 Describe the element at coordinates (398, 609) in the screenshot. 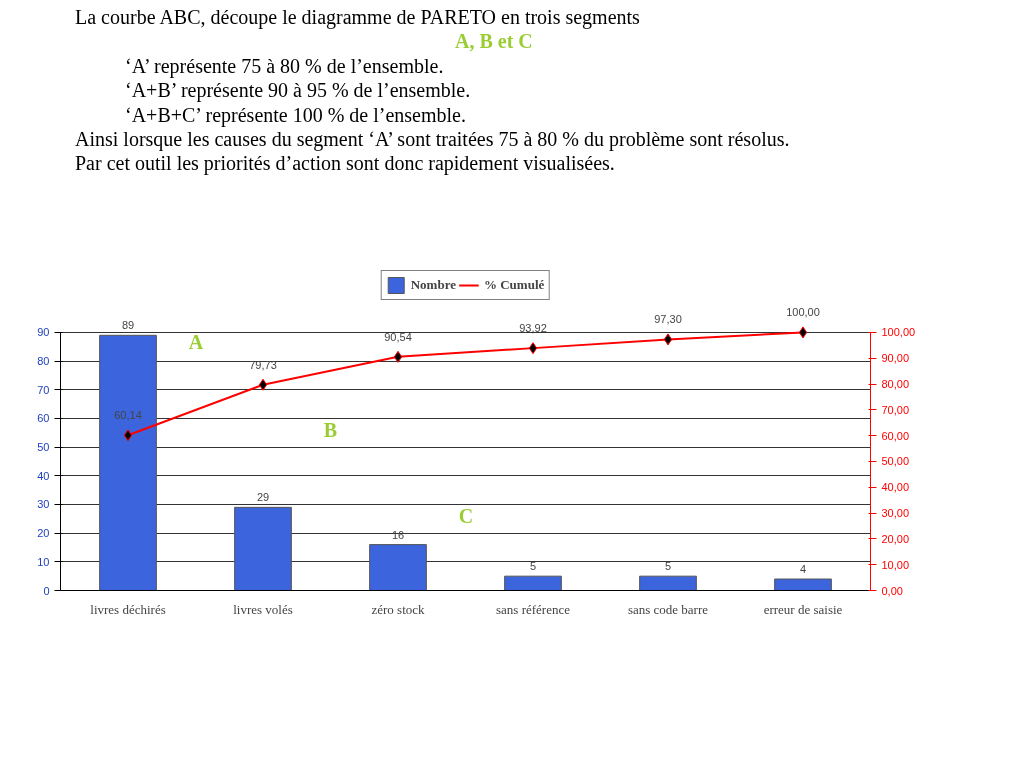

I see `x-tick-label: zéro stock` at that location.